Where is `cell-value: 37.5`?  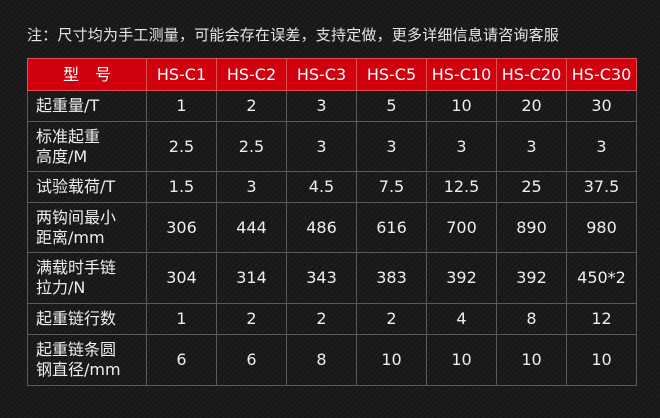 cell-value: 37.5 is located at coordinates (601, 187).